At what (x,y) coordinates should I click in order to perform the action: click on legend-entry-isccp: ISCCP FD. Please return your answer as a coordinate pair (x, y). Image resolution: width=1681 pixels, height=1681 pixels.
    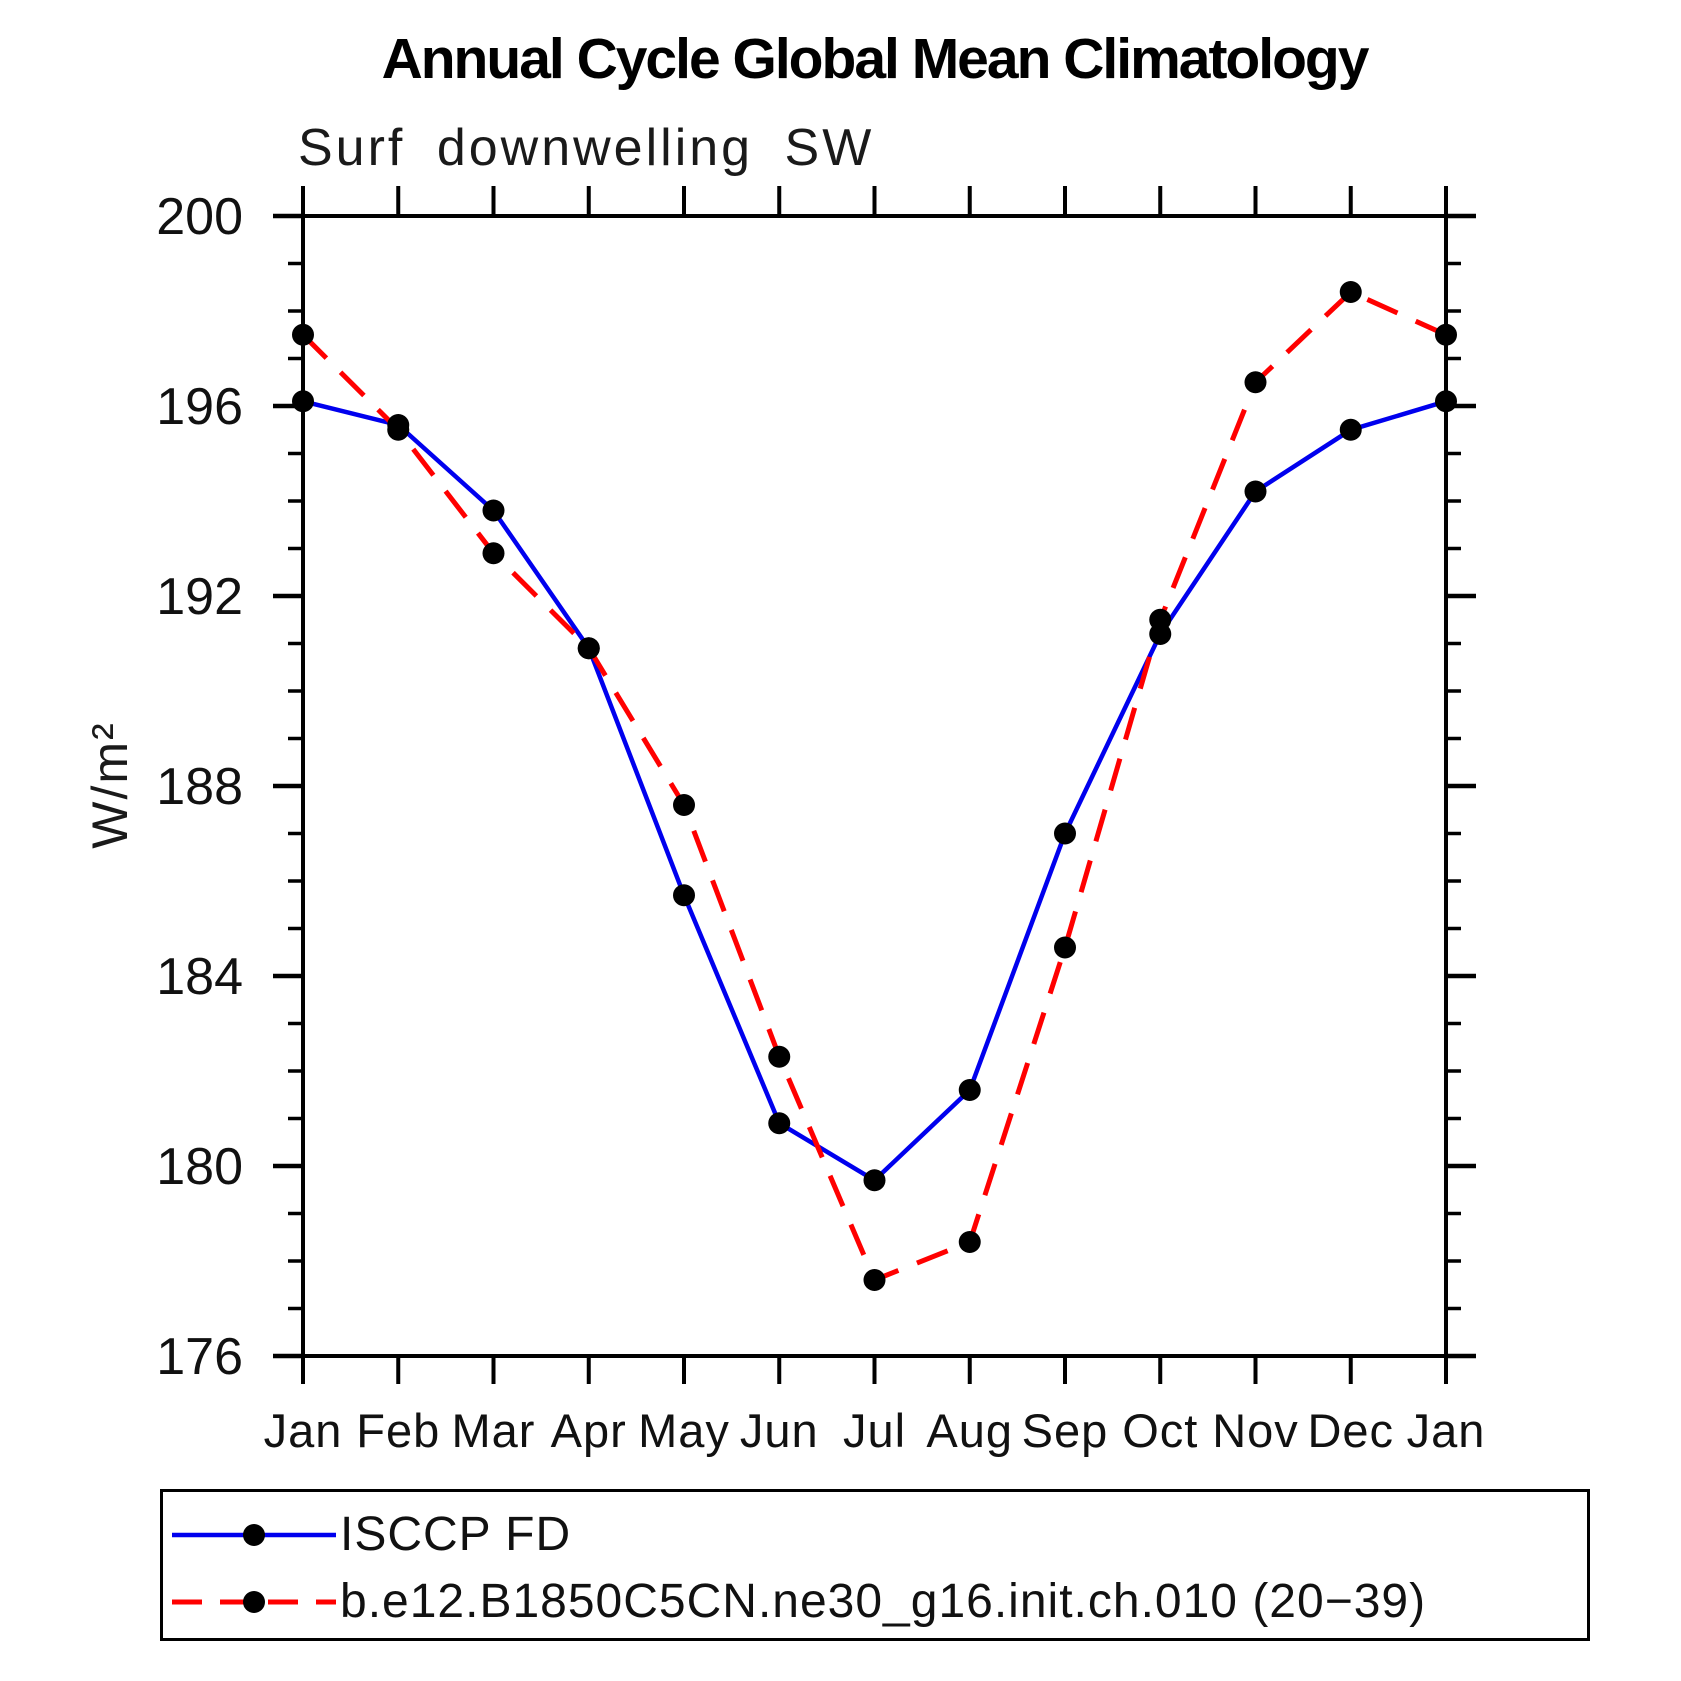
    Looking at the image, I should click on (367, 1535).